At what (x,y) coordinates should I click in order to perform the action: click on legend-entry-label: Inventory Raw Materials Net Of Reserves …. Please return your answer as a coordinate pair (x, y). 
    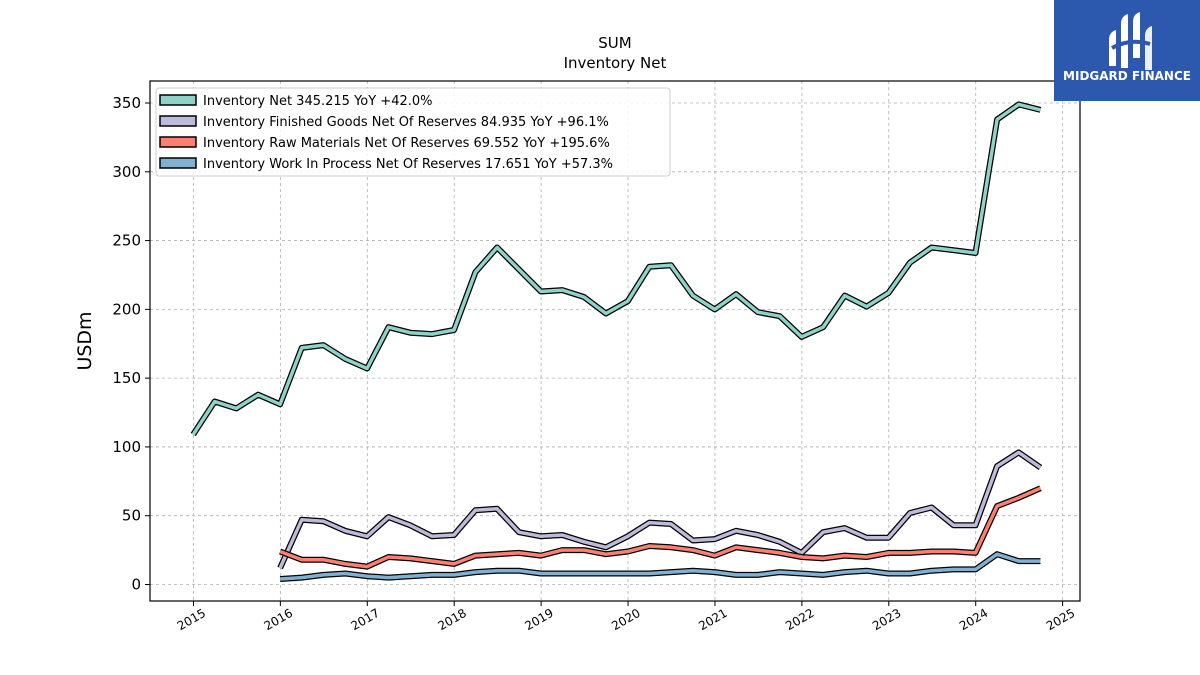
    Looking at the image, I should click on (406, 143).